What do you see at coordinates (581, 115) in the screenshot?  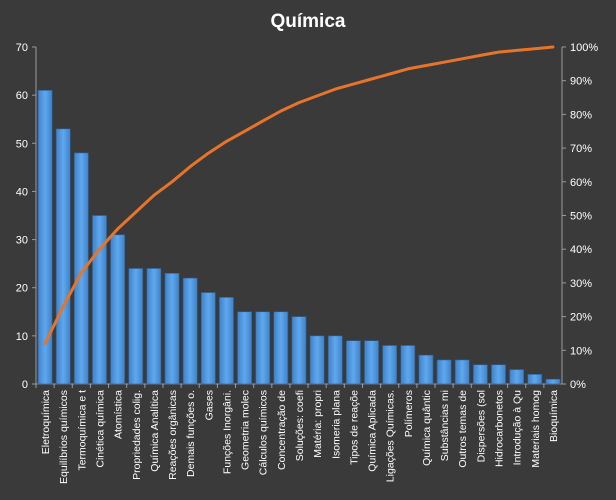 I see `y2-tick-label: 80%` at bounding box center [581, 115].